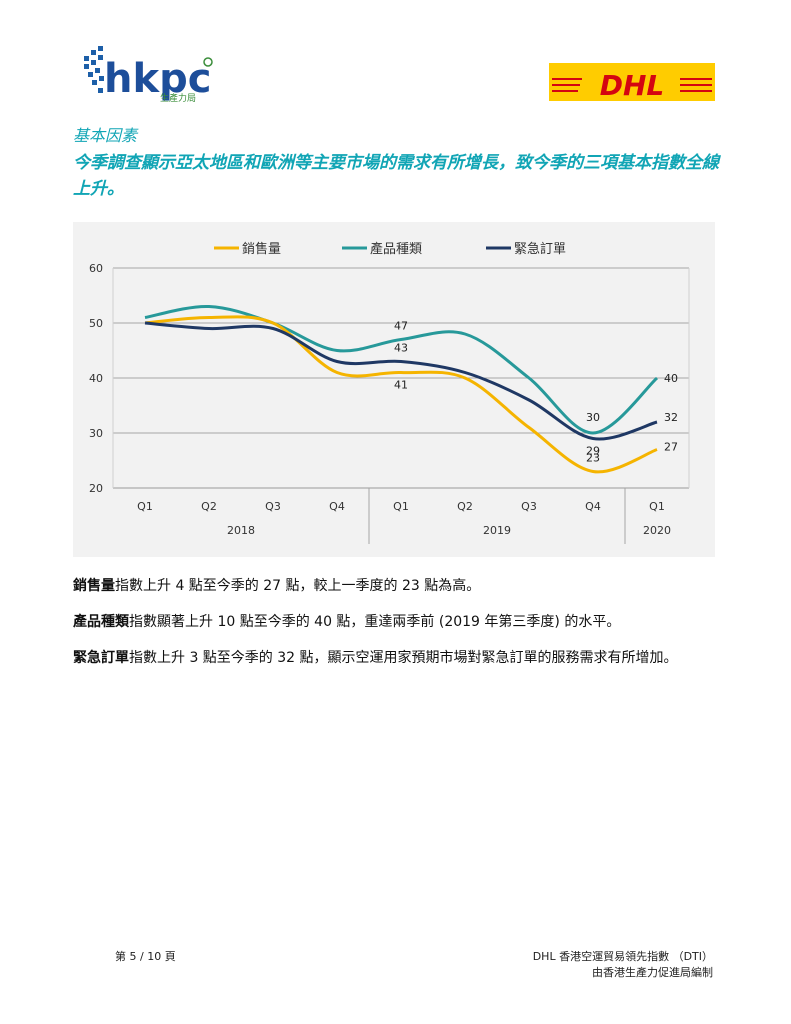  I want to click on footer-publisher: 由香港生產力促進局編制, so click(652, 972).